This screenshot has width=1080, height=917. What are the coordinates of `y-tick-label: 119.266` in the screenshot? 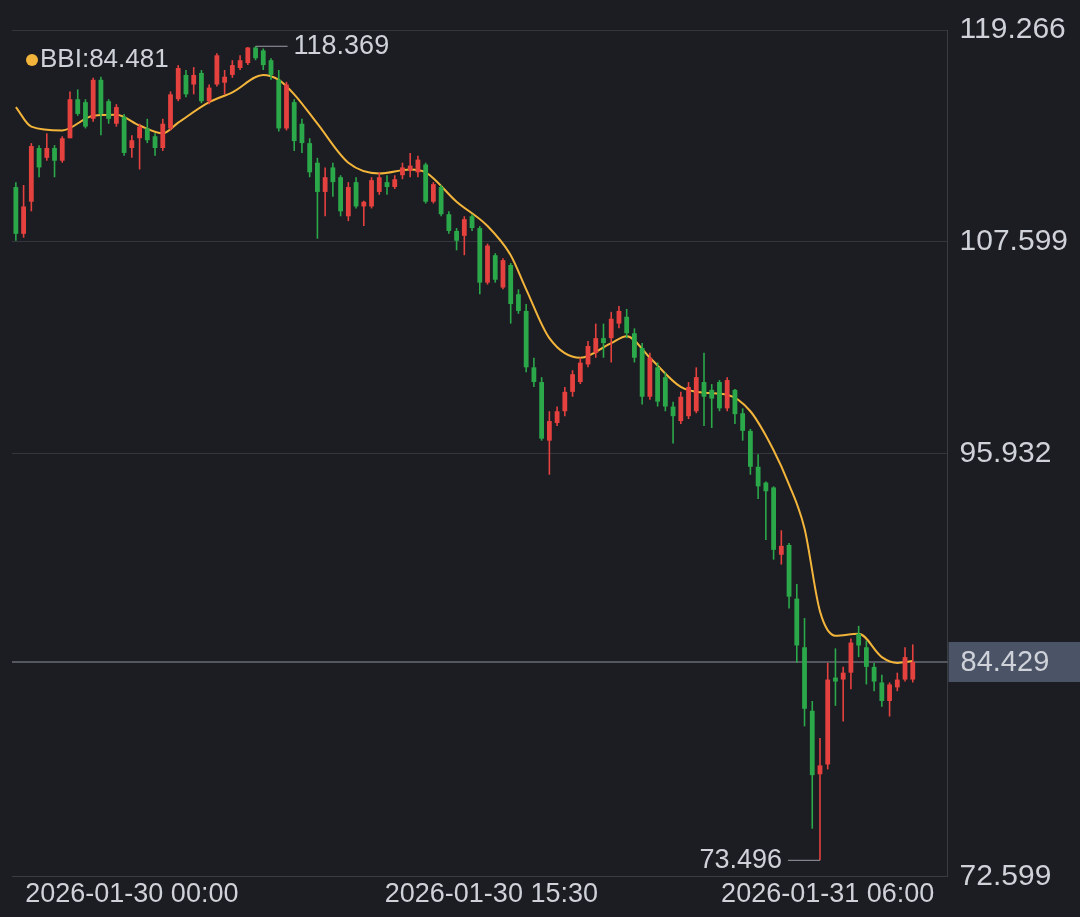 It's located at (1012, 28).